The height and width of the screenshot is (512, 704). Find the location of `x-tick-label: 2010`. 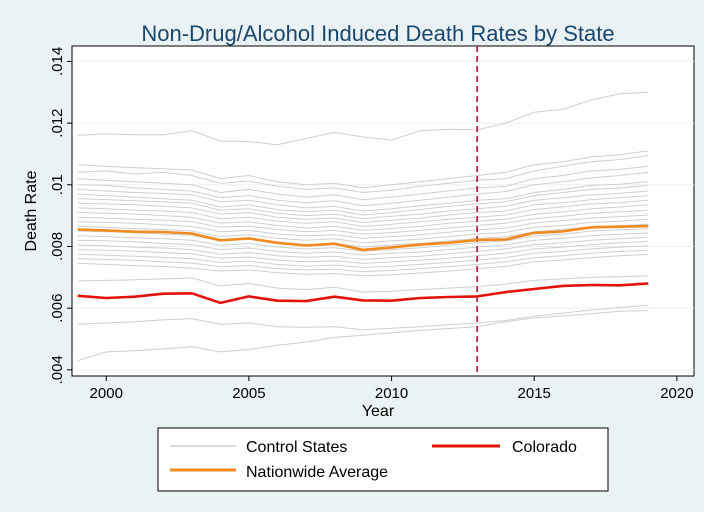

x-tick-label: 2010 is located at coordinates (391, 393).